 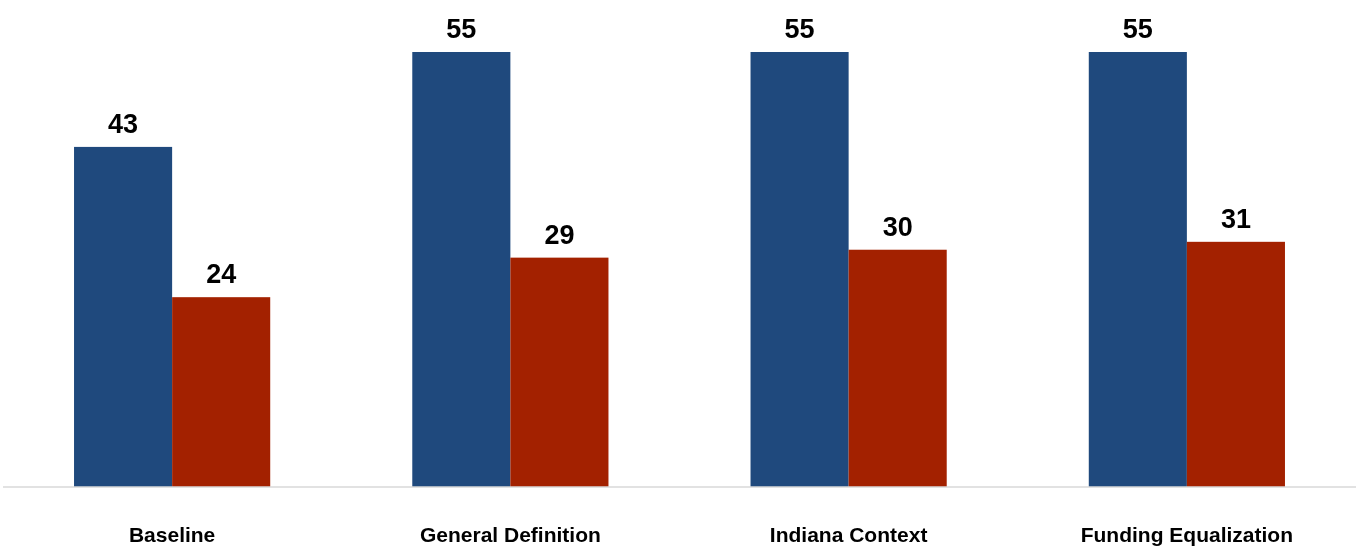 What do you see at coordinates (510, 534) in the screenshot?
I see `x-tick-label: General Definition` at bounding box center [510, 534].